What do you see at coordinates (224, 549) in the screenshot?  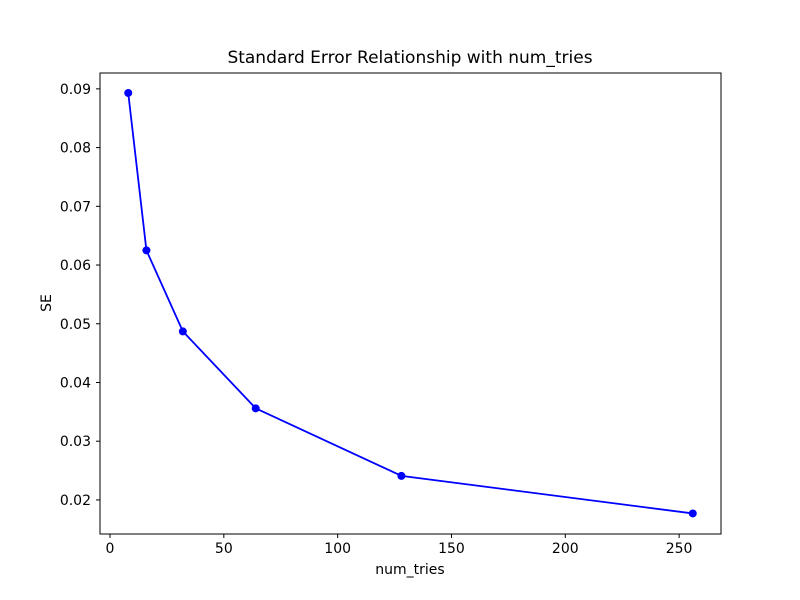 I see `x-tick-label: 50` at bounding box center [224, 549].